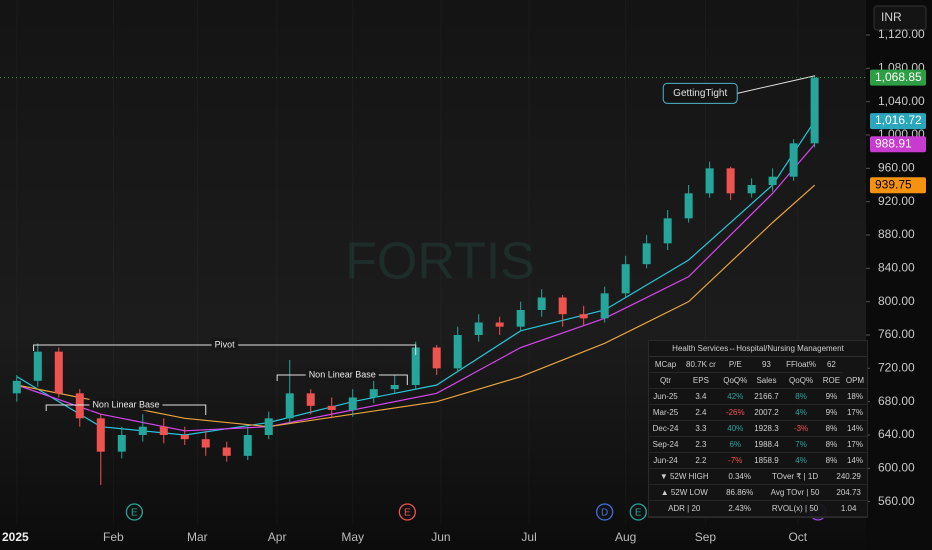  I want to click on summary-cell: P/E, so click(735, 365).